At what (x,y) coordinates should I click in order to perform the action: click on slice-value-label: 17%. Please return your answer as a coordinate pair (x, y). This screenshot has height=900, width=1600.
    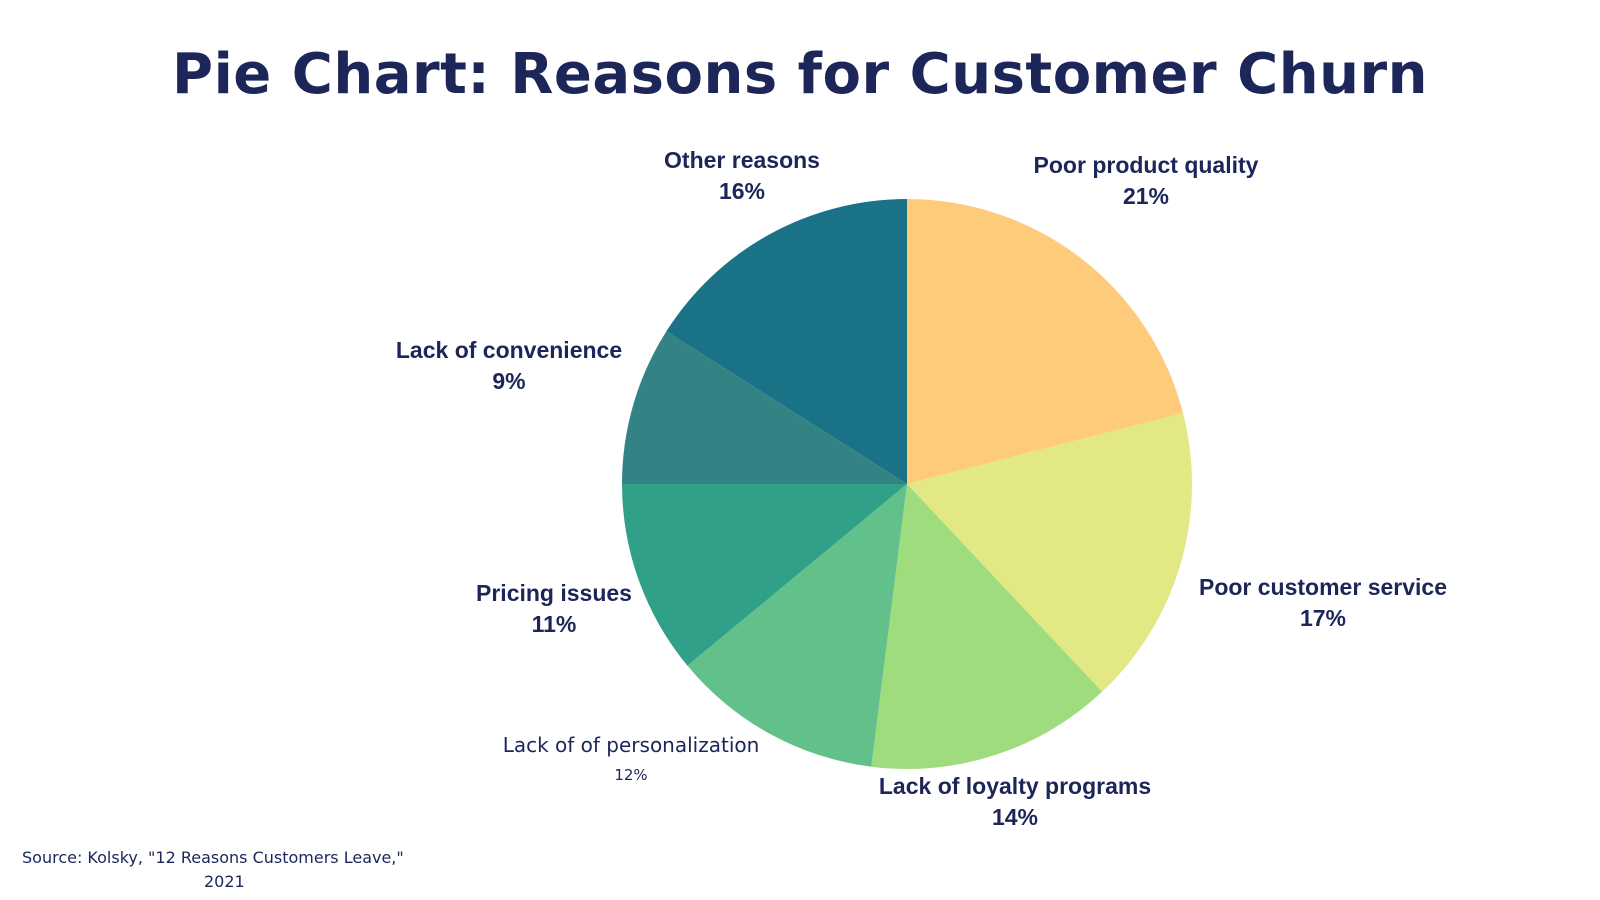
    Looking at the image, I should click on (1323, 618).